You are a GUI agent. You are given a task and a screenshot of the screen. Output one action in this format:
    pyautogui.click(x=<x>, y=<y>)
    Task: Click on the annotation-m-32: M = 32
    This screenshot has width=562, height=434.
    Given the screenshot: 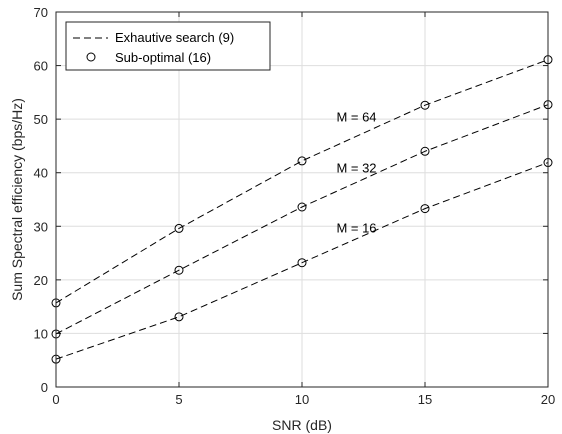 What is the action you would take?
    pyautogui.click(x=356, y=168)
    